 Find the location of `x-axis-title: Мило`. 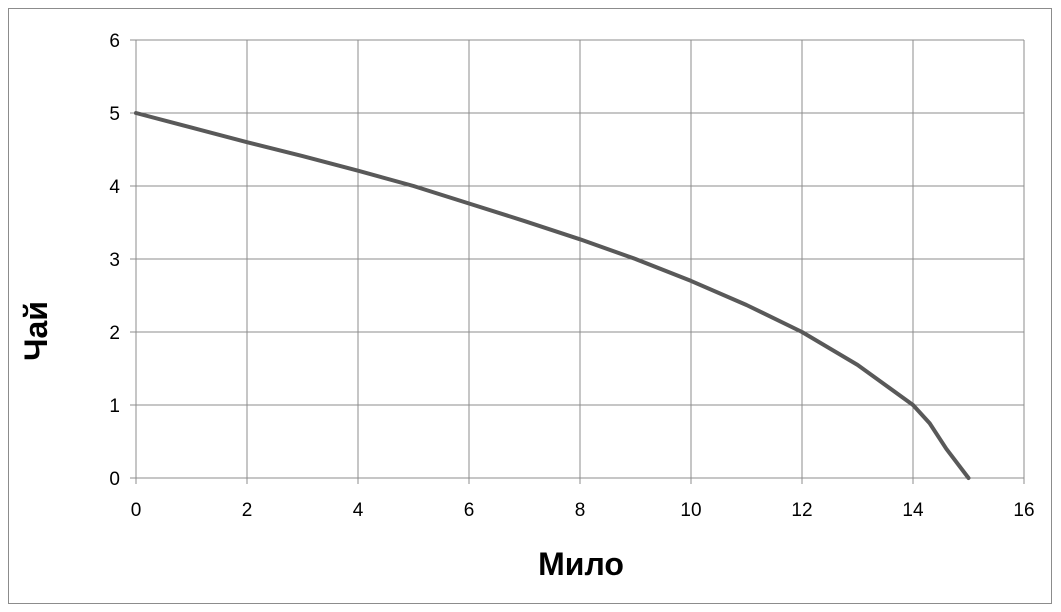

x-axis-title: Мило is located at coordinates (581, 564).